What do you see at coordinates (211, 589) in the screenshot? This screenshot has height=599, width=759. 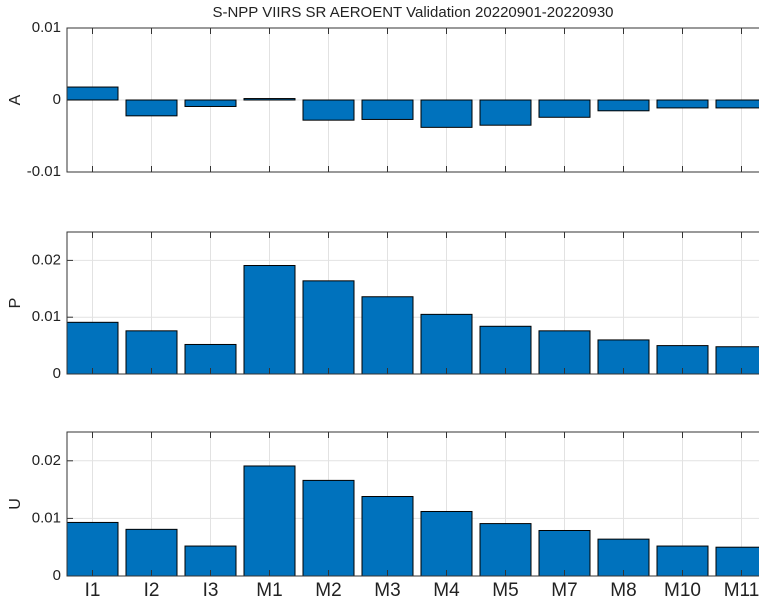 I see `x-tick-label: I3` at bounding box center [211, 589].